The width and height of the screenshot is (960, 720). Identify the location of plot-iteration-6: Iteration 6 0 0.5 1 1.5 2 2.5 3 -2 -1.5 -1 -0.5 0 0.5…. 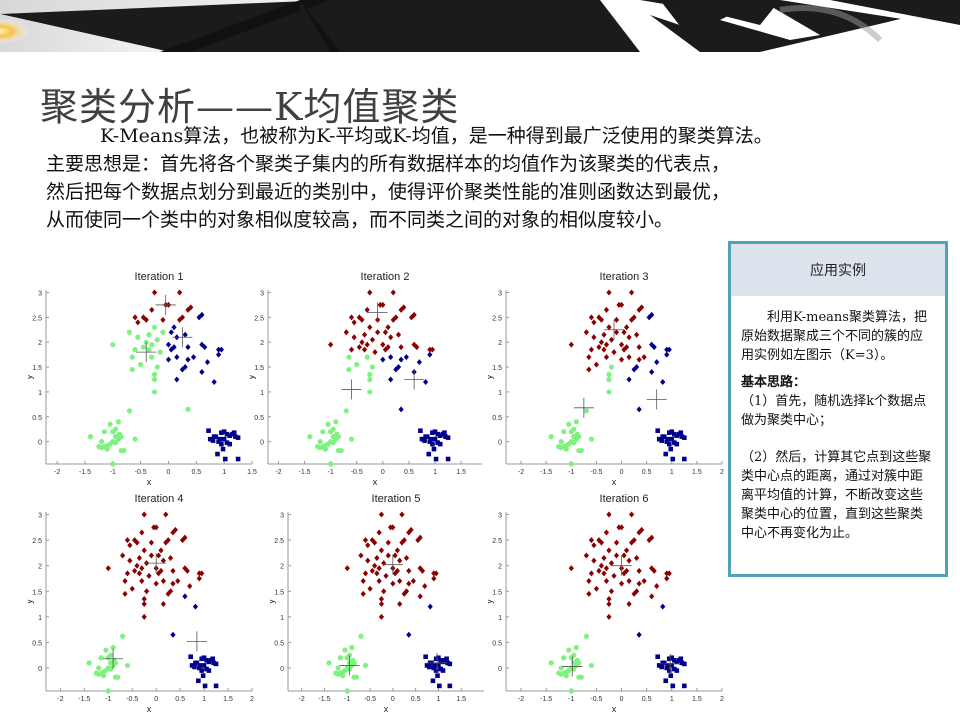
(606, 603).